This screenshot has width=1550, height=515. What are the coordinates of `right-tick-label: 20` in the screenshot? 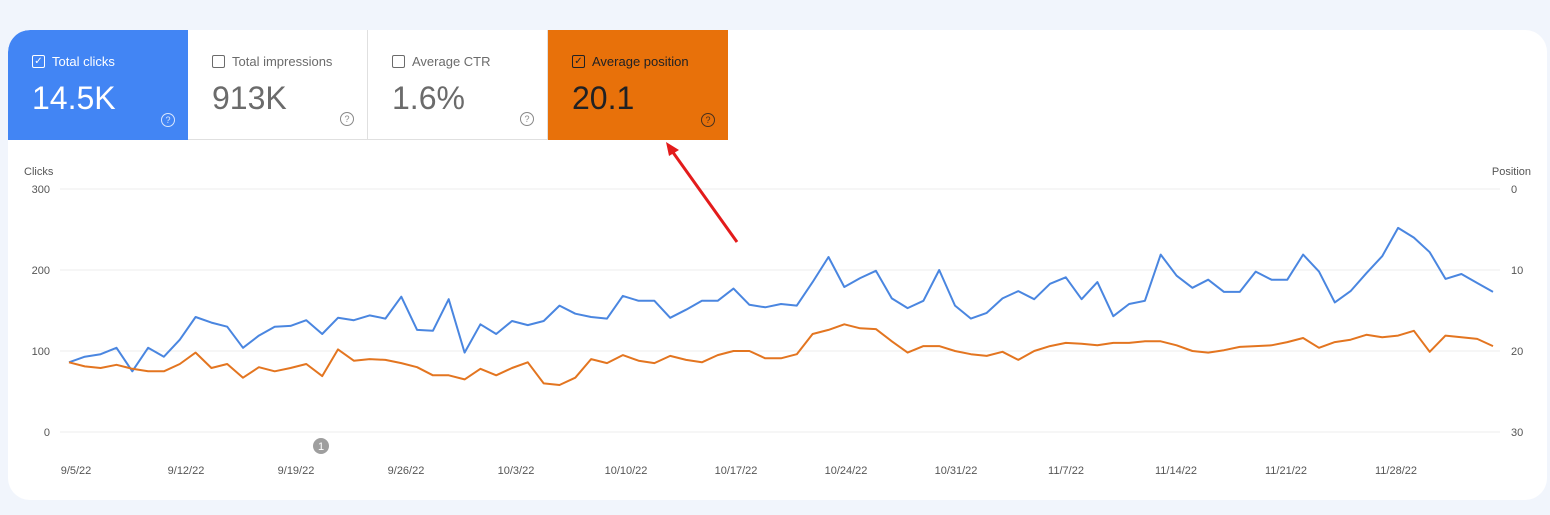 It's located at (1517, 352).